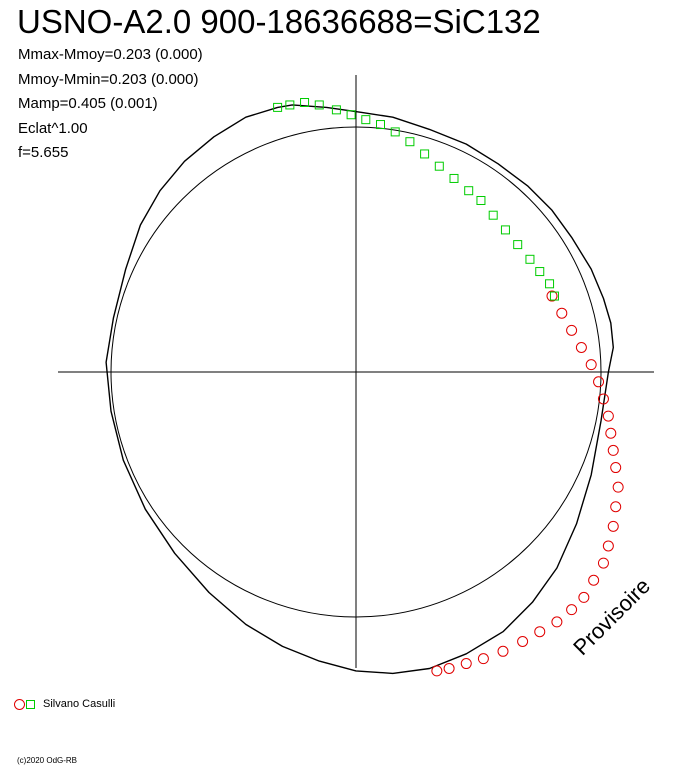 This screenshot has width=688, height=768. I want to click on stat-mean-minus-min: Mmoy-Mmin=0.203 (0.000), so click(108, 79).